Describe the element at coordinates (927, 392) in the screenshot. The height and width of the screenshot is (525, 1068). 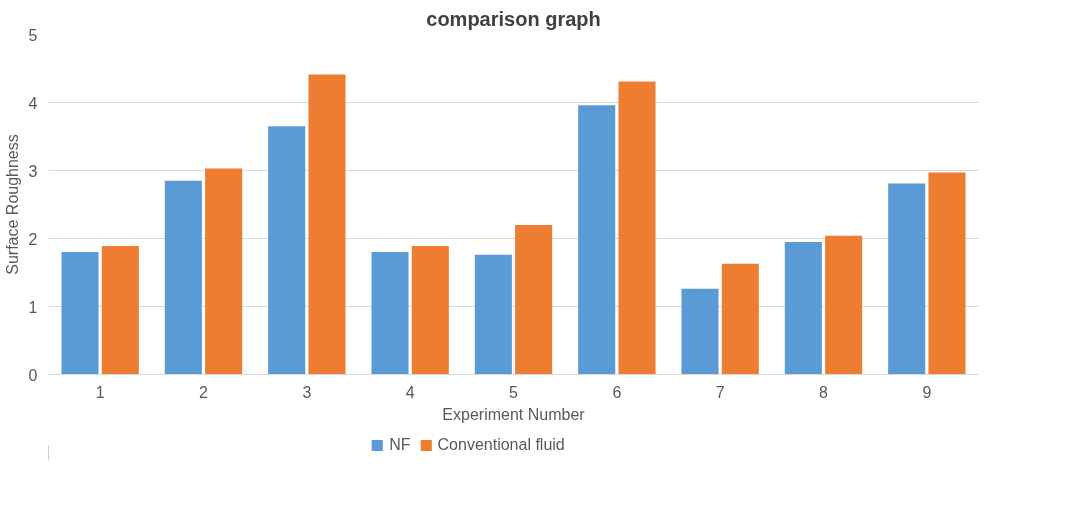
I see `x-tick-label: 9` at that location.